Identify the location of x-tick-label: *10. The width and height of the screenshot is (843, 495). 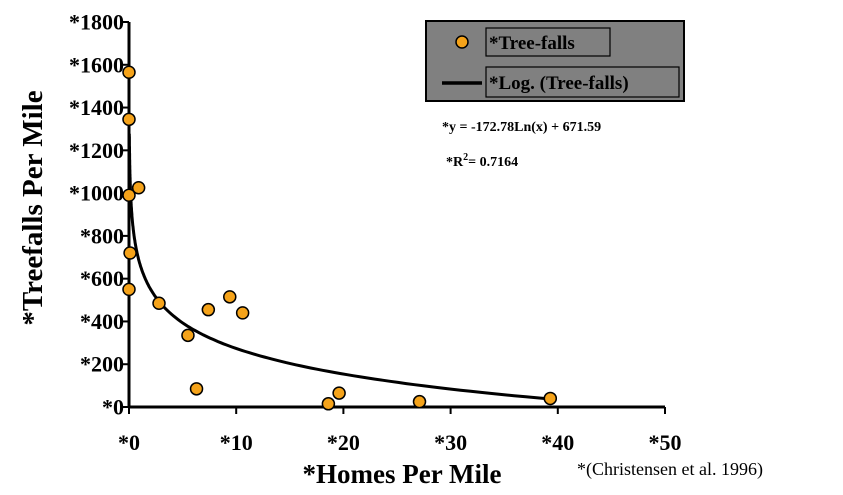
(236, 442).